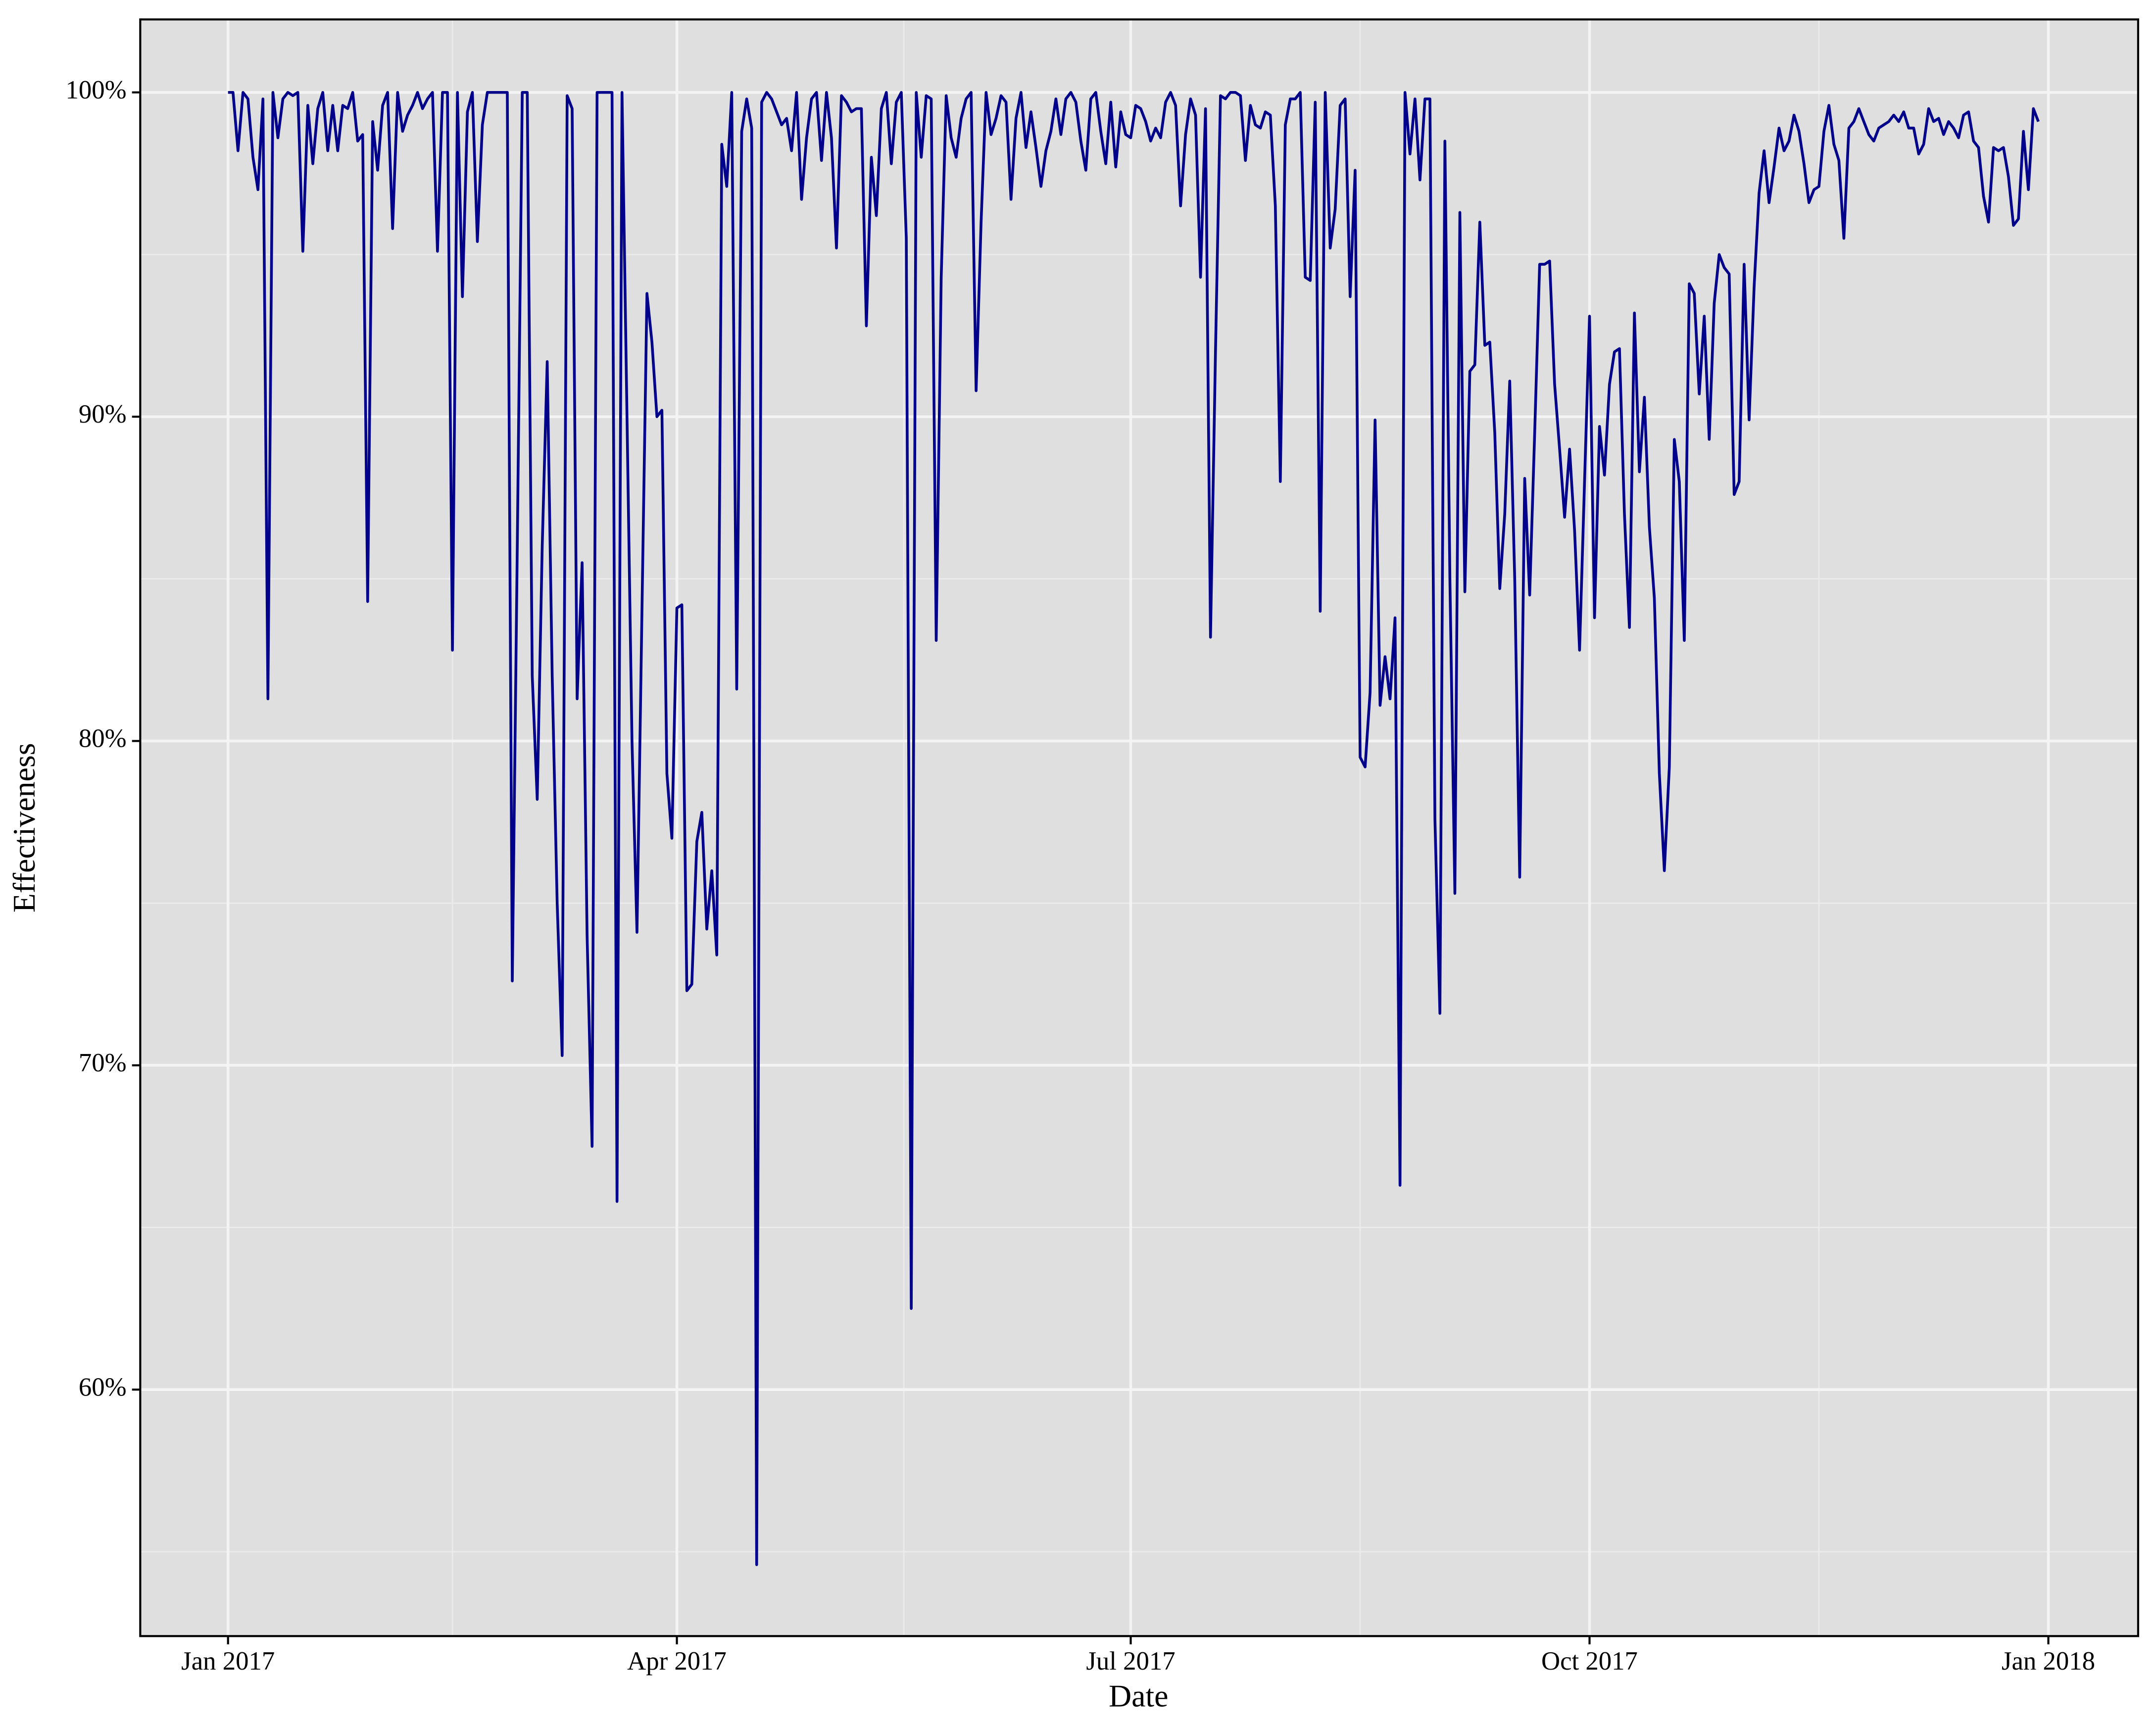  I want to click on y-tick-label: 80%, so click(103, 738).